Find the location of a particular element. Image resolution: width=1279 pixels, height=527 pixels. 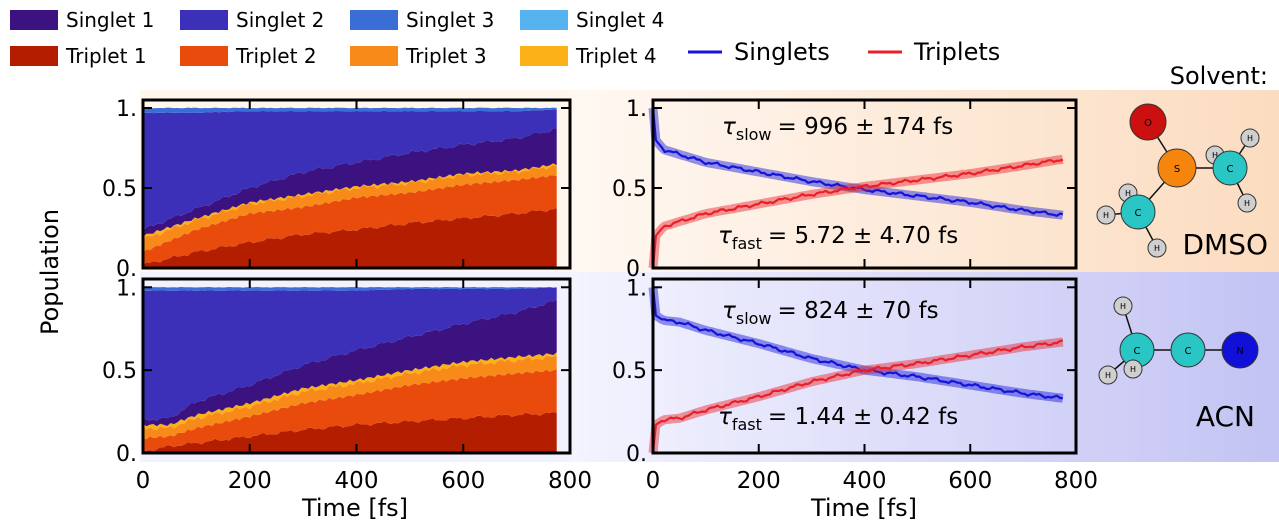

area-top-cap is located at coordinates (350, 287).